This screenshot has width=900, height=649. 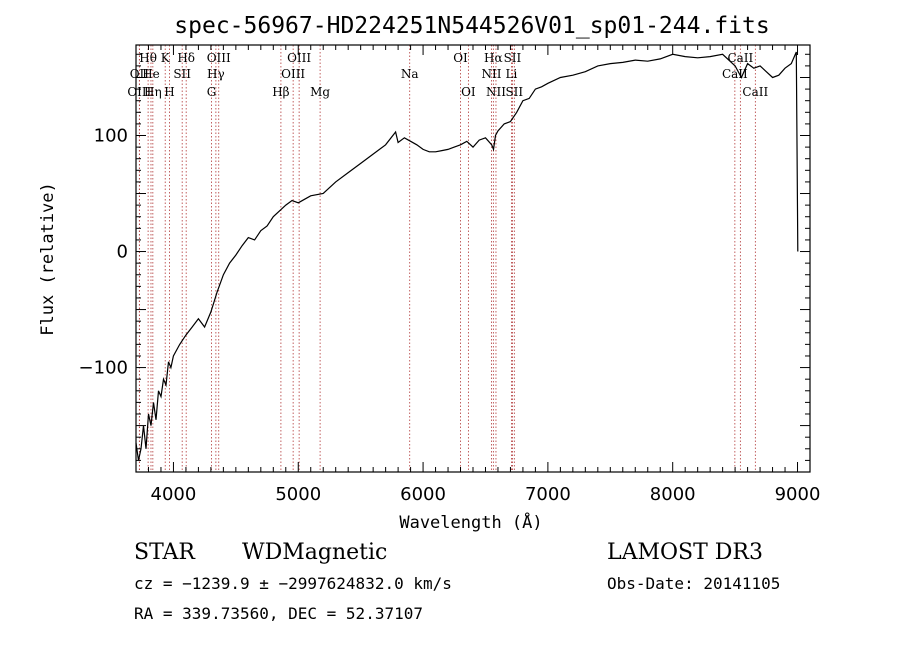 What do you see at coordinates (423, 494) in the screenshot?
I see `x-tick-label: 6000` at bounding box center [423, 494].